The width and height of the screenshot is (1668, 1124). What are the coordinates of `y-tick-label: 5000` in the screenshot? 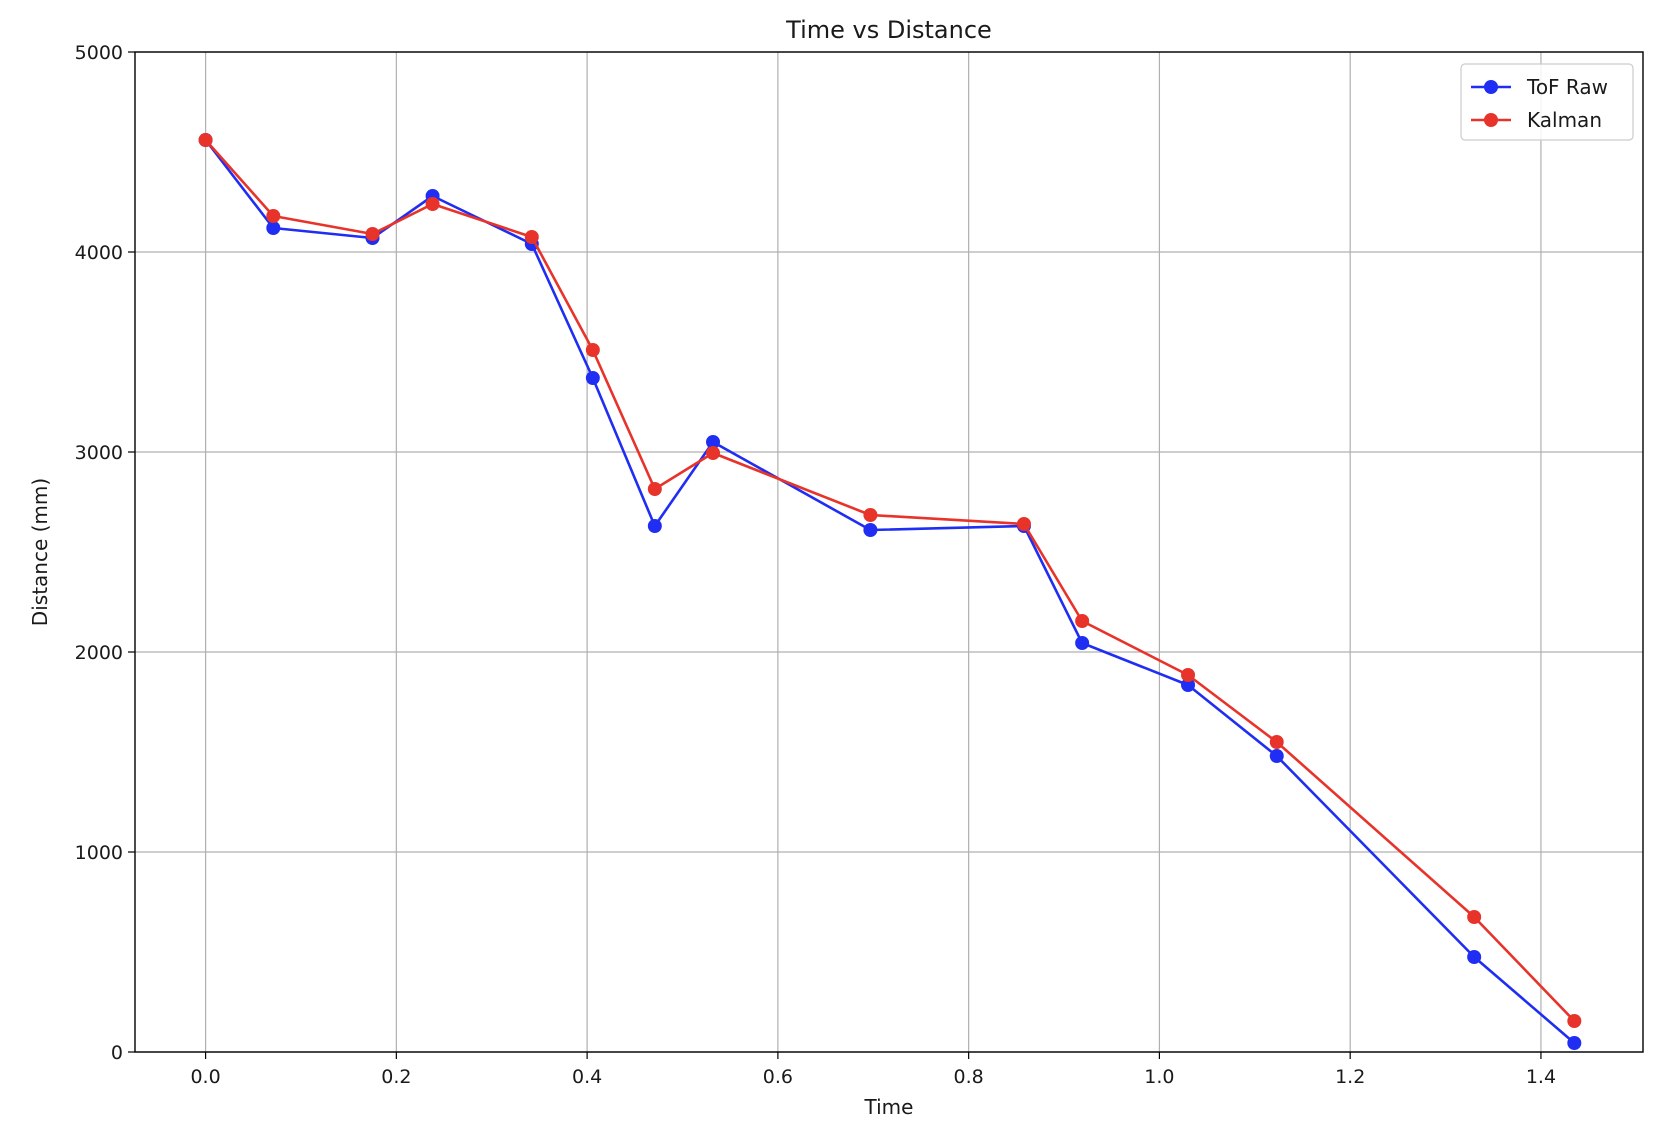 It's located at (99, 53).